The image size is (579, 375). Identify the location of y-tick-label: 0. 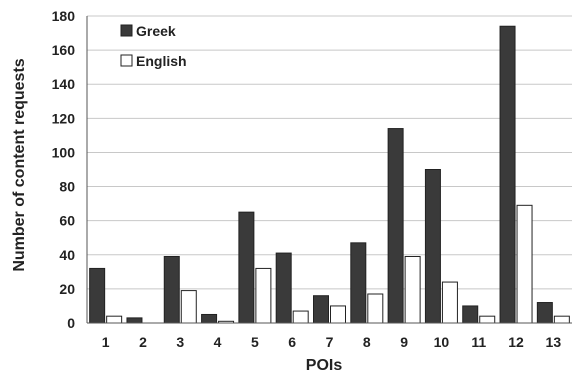
(71, 323).